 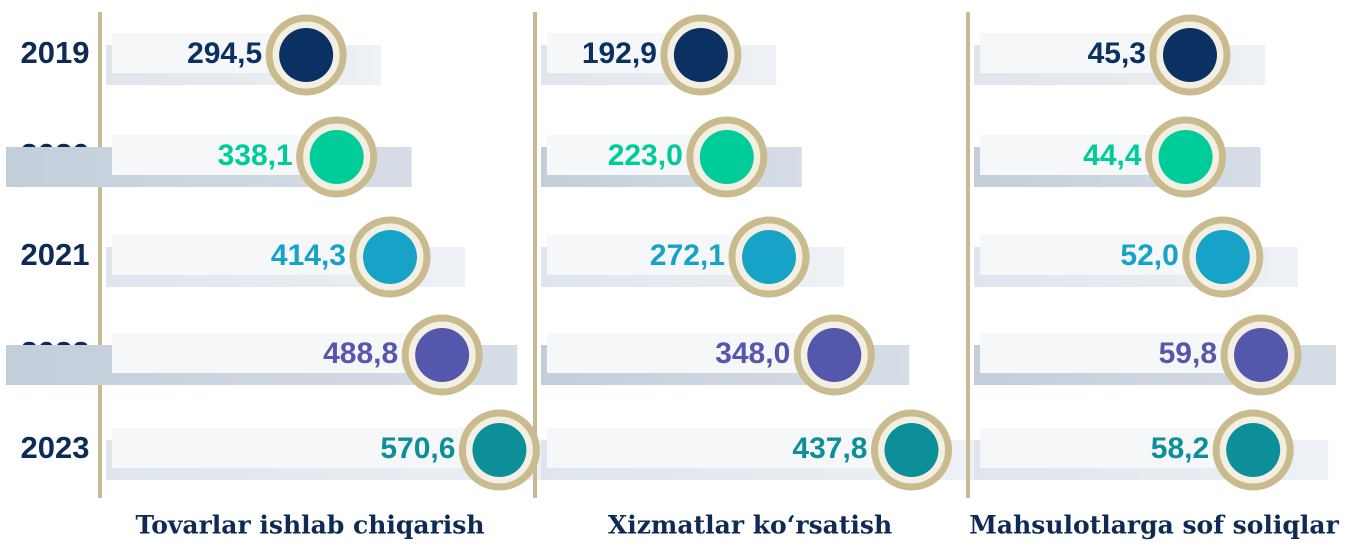 What do you see at coordinates (1180, 448) in the screenshot?
I see `value-label: 58,2` at bounding box center [1180, 448].